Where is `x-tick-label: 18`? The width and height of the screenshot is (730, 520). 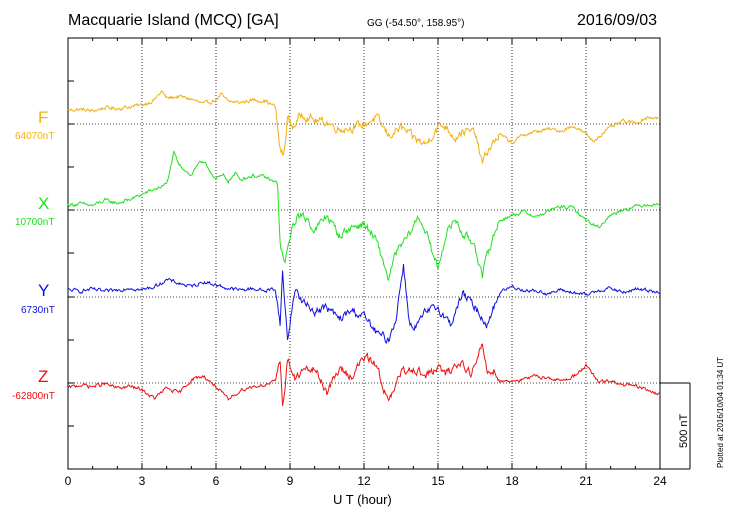
x-tick-label: 18 is located at coordinates (512, 481).